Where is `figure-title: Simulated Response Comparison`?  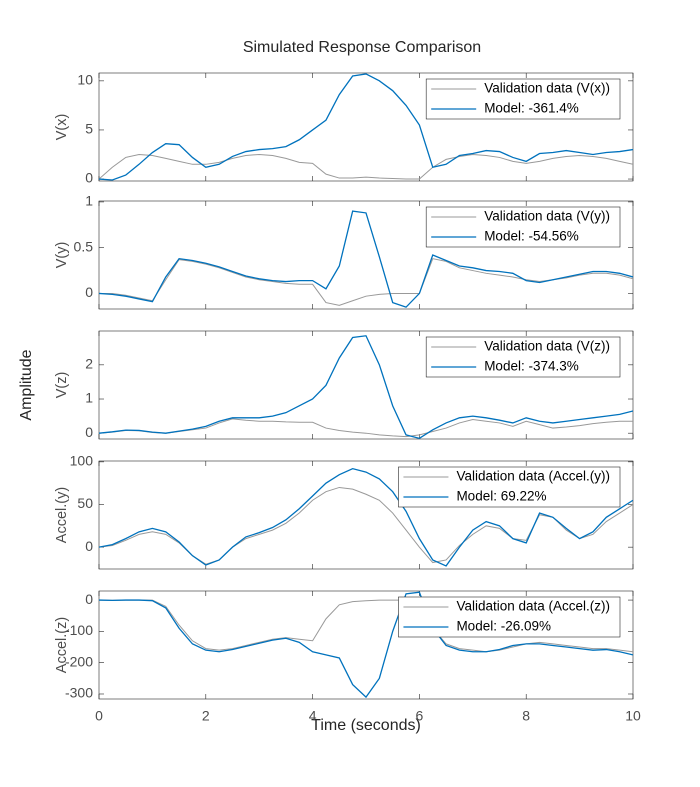
figure-title: Simulated Response Comparison is located at coordinates (362, 47).